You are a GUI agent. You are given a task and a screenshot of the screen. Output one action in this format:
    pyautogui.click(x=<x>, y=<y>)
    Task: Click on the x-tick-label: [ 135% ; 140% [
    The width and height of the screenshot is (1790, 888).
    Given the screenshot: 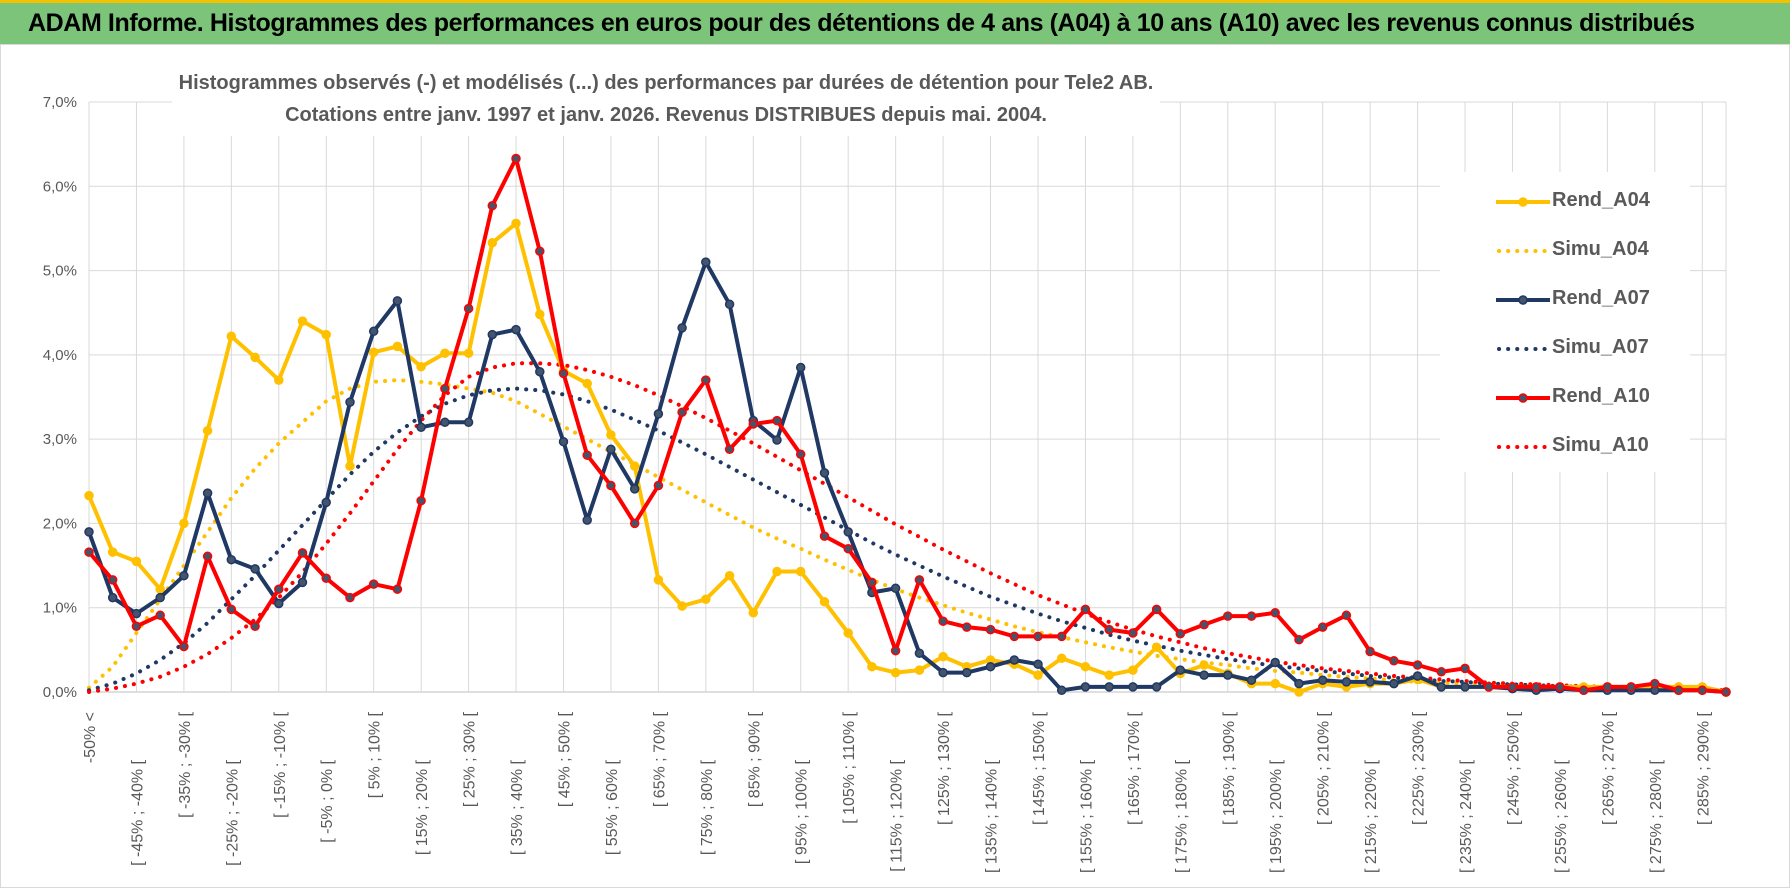 What is the action you would take?
    pyautogui.click(x=992, y=816)
    